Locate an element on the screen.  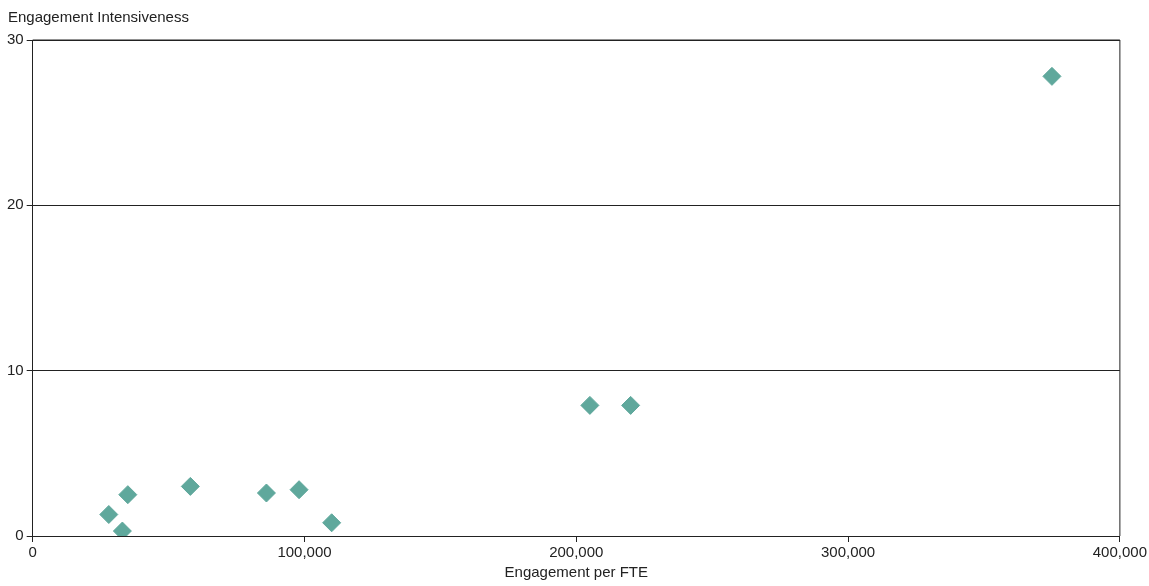
y-tick-label: 30 is located at coordinates (15, 39).